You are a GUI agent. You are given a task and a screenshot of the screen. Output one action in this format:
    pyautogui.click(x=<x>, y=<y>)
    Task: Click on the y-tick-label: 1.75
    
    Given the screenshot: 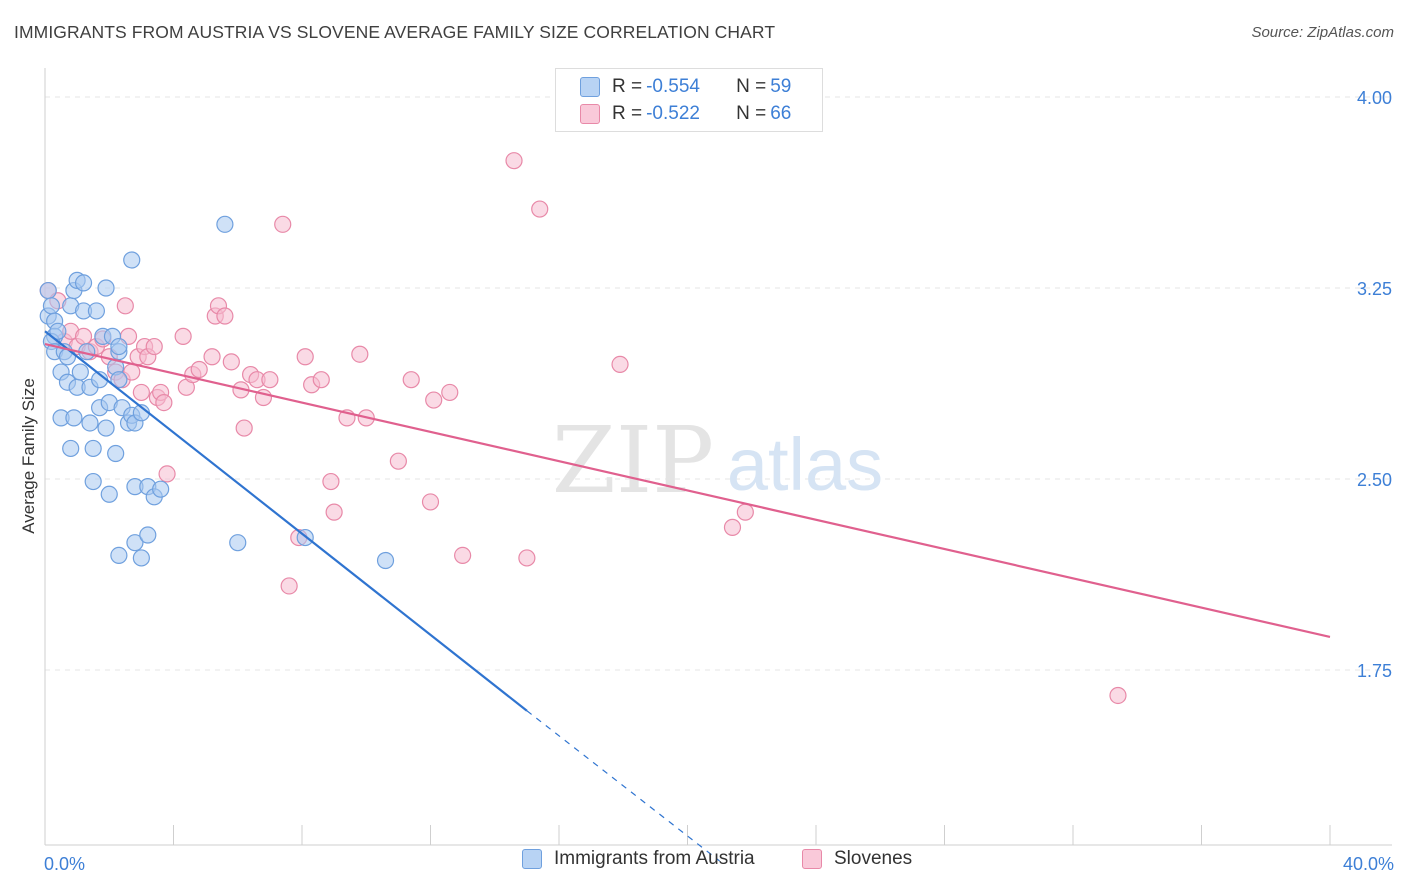 What is the action you would take?
    pyautogui.click(x=1374, y=671)
    